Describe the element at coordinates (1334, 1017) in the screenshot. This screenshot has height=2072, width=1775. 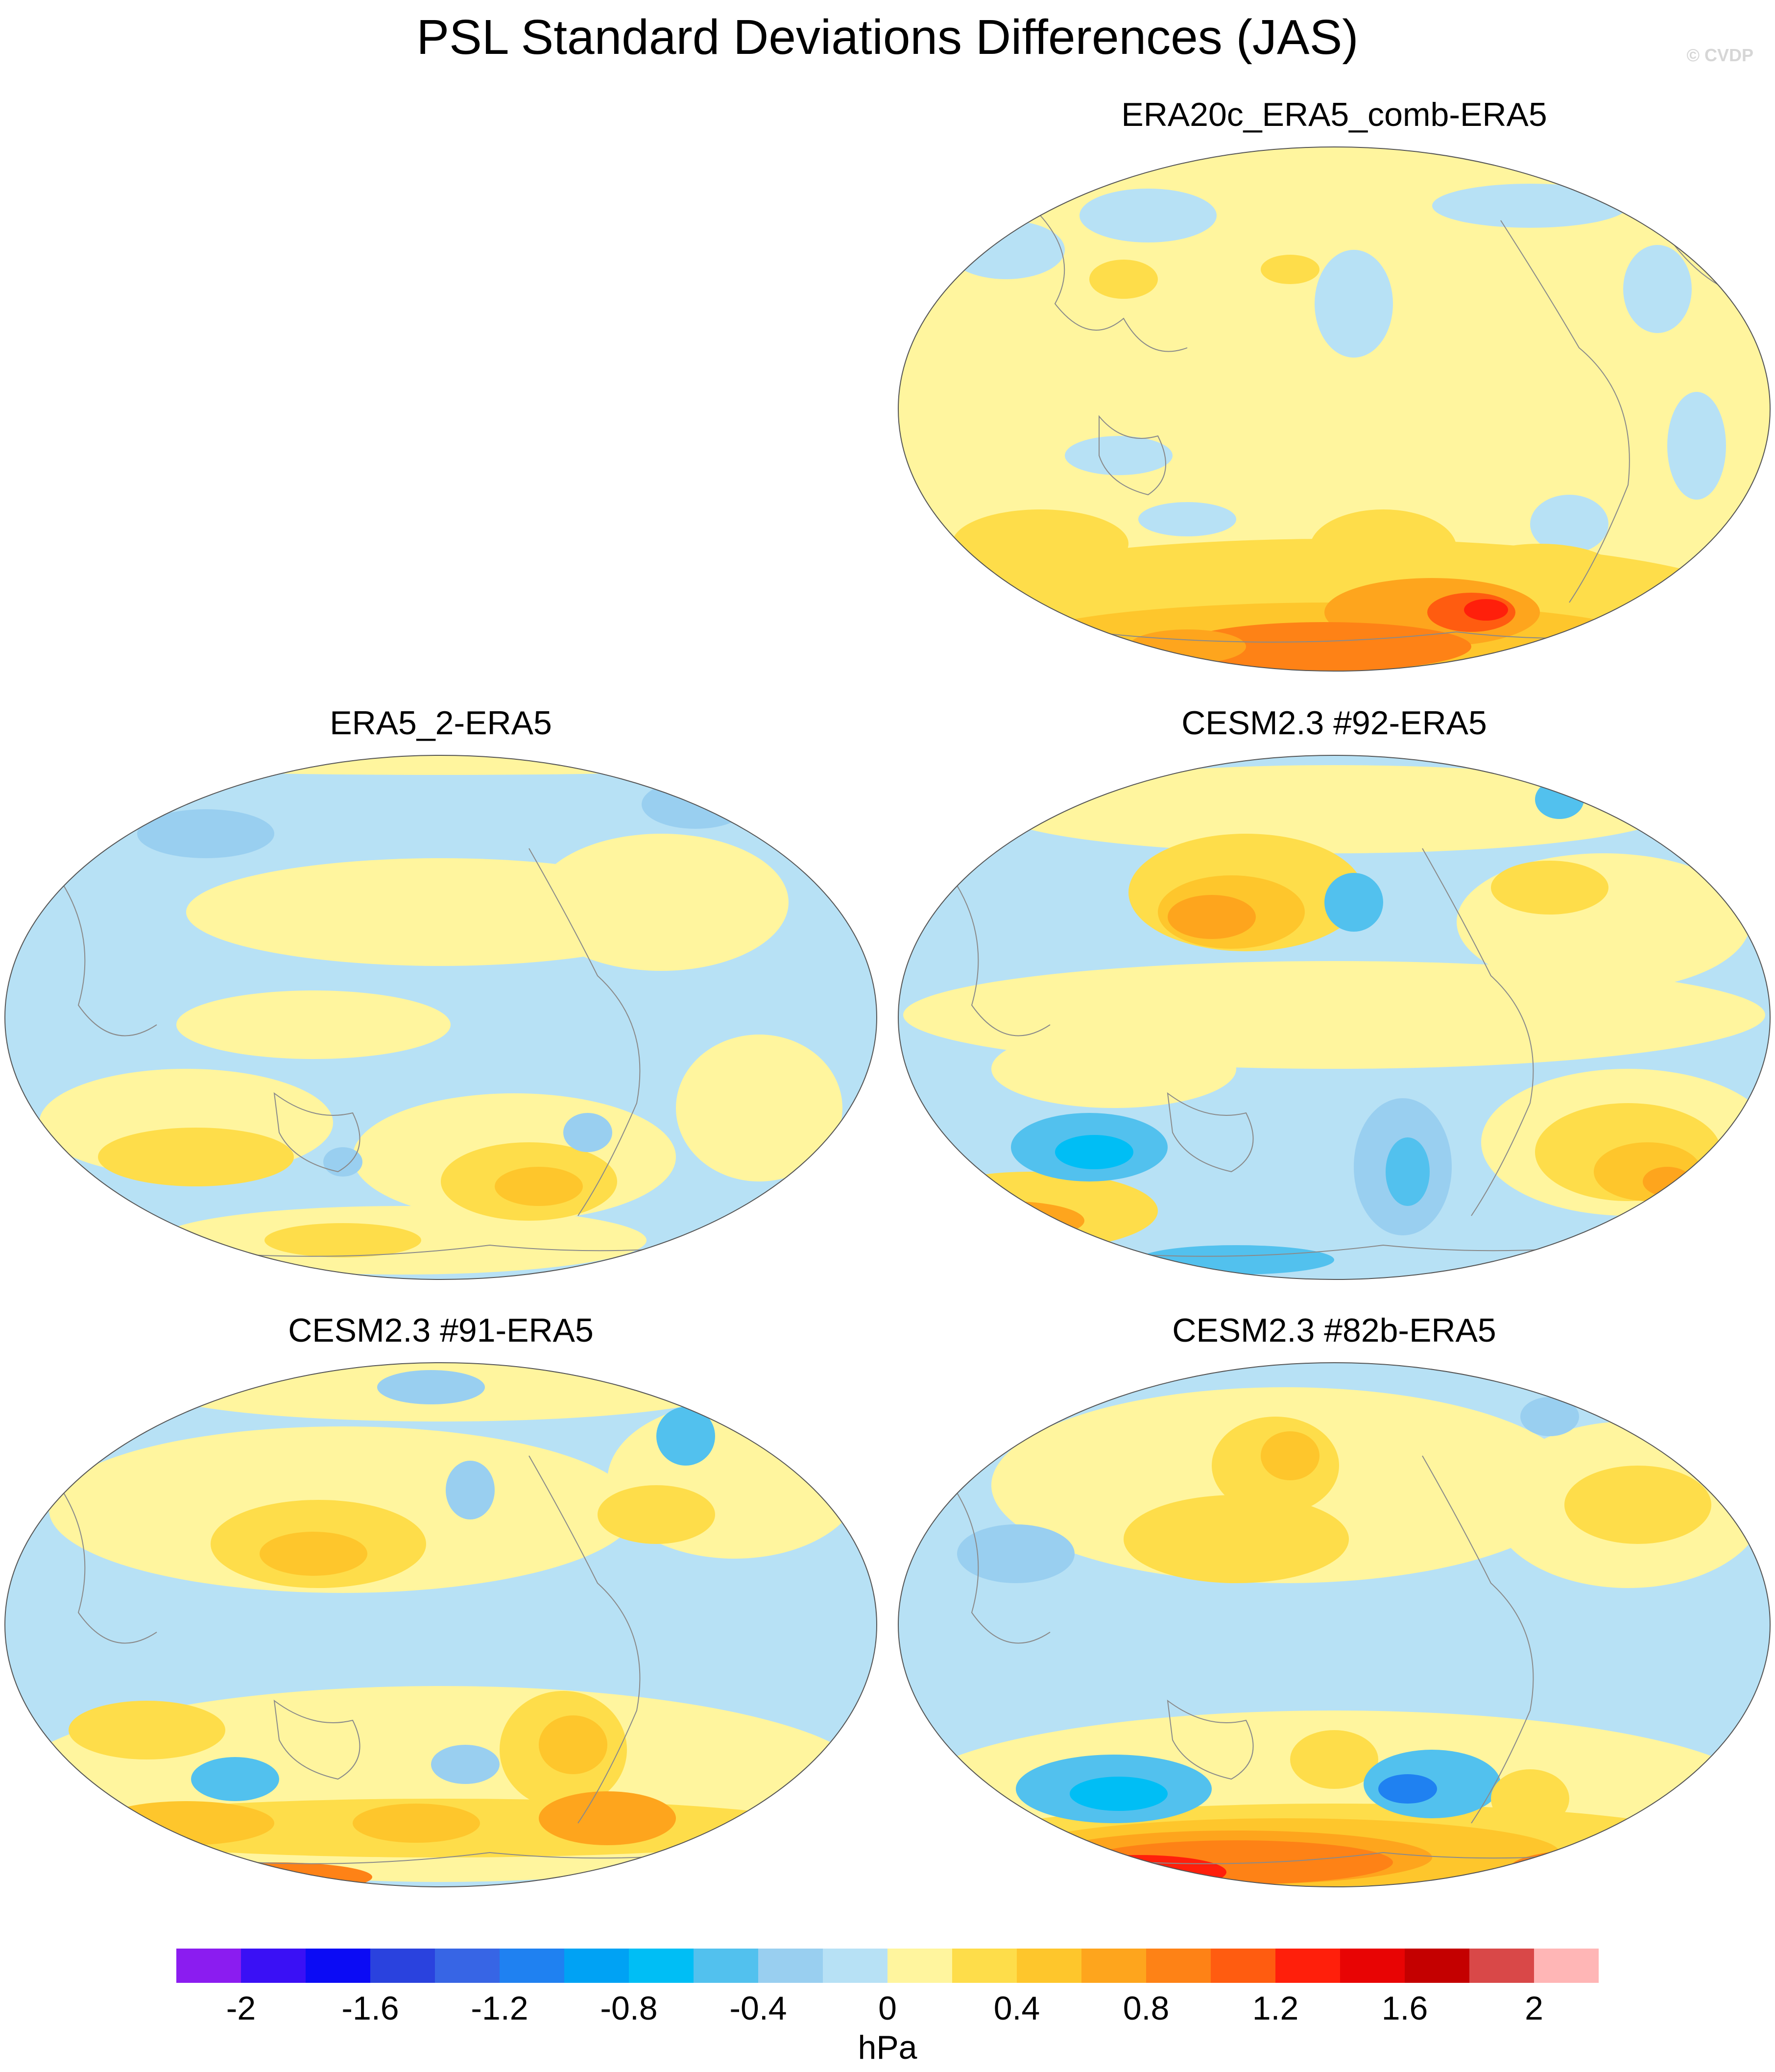
I see `map-panel-cesm92` at that location.